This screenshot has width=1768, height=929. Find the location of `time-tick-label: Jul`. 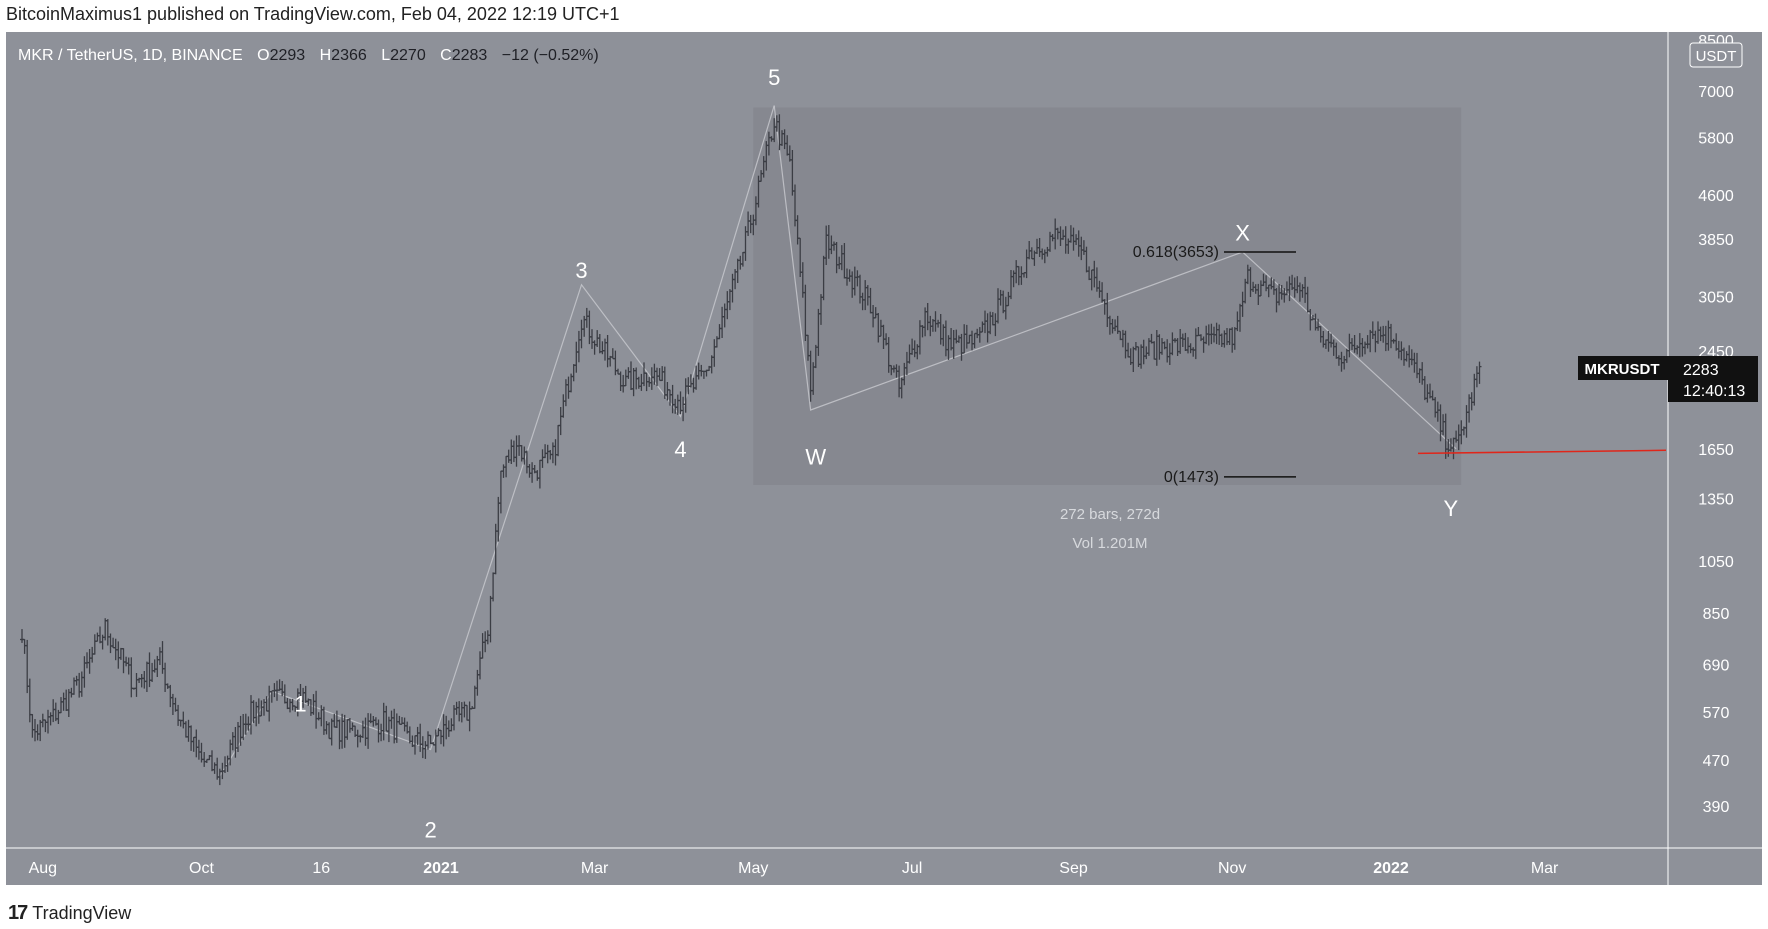

time-tick-label: Jul is located at coordinates (912, 868).